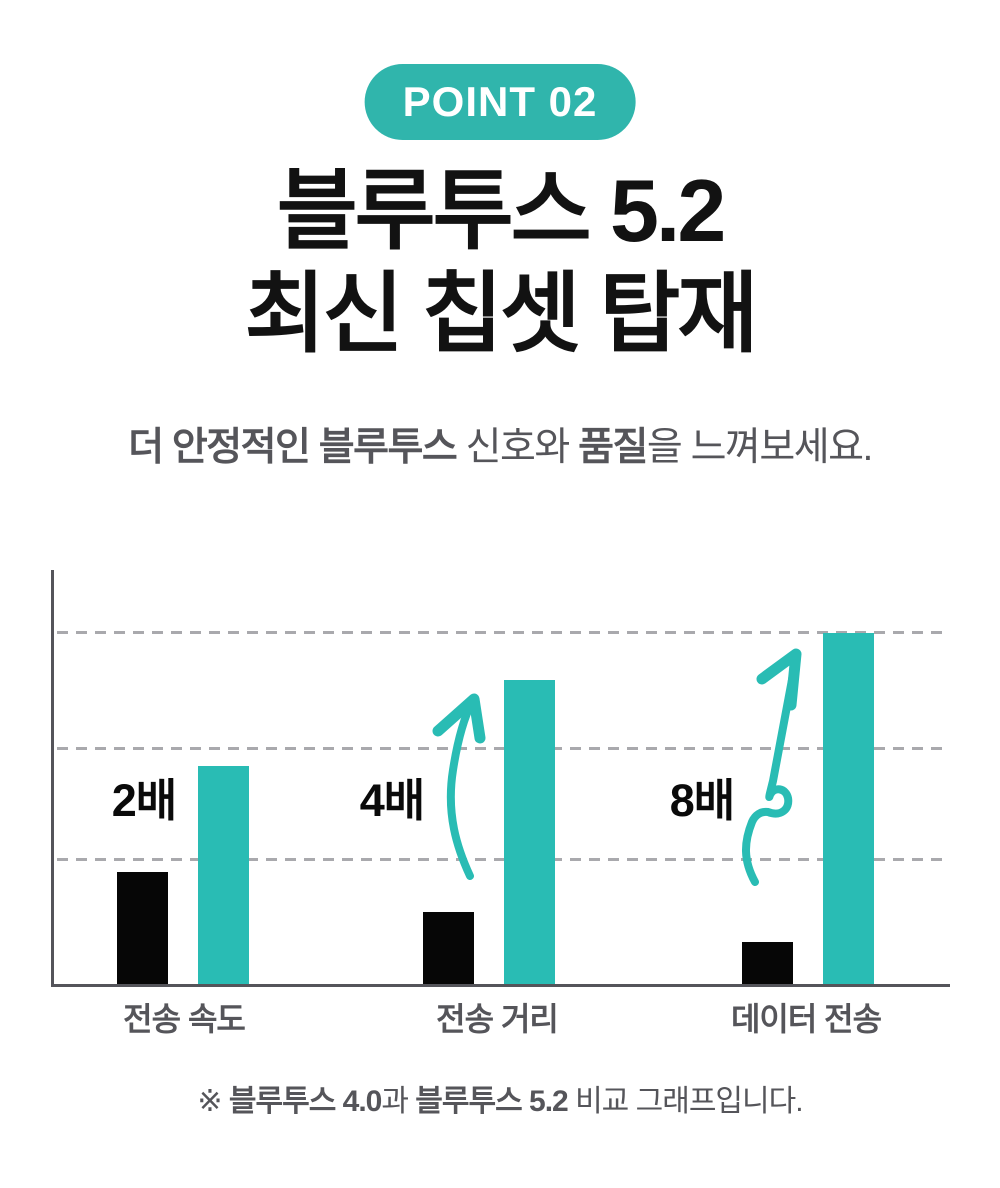  I want to click on category-label-speed: 전송 속도, so click(184, 1019).